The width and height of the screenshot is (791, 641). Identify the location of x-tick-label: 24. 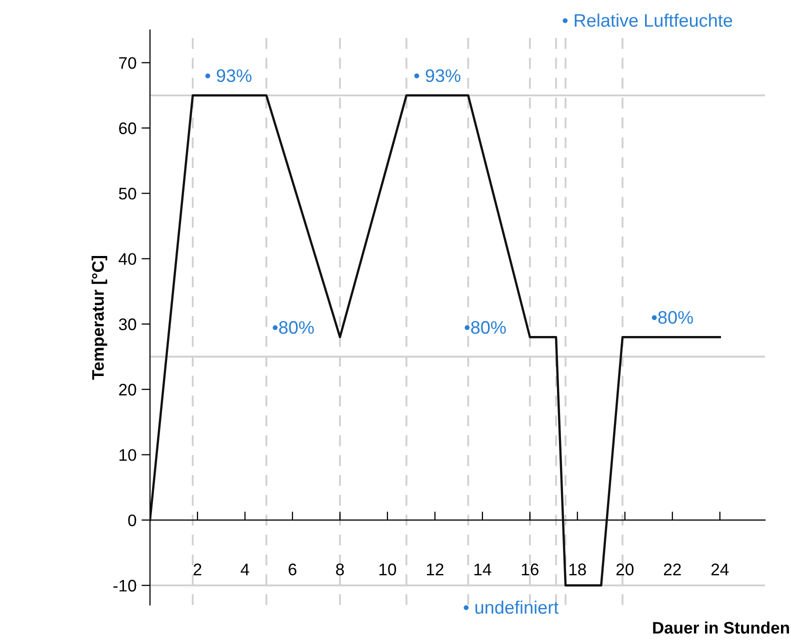
(720, 570).